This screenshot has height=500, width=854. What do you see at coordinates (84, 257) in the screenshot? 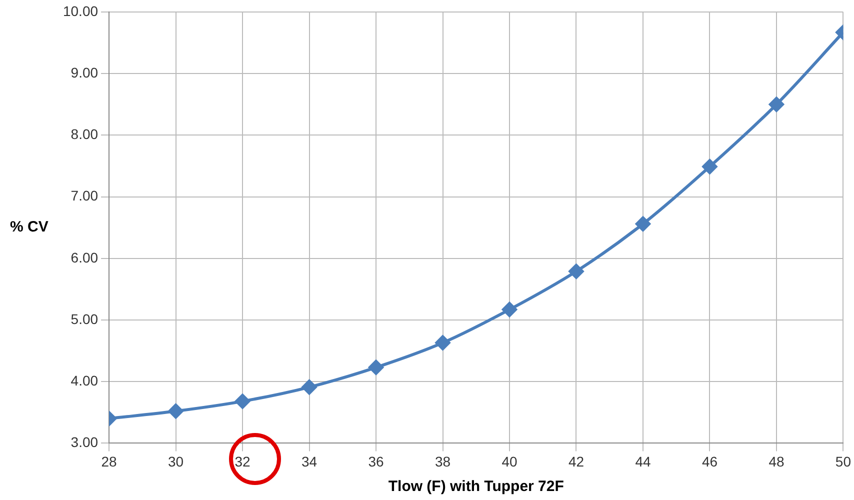
I see `y-tick-label: 6.00` at bounding box center [84, 257].